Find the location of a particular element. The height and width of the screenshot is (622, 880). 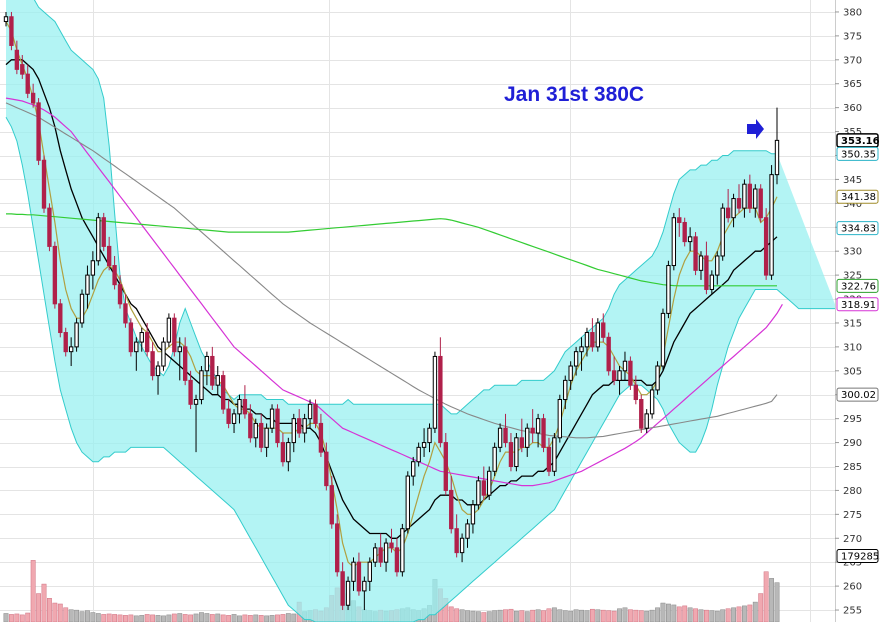

price-tag-label: 1792855 is located at coordinates (860, 556).